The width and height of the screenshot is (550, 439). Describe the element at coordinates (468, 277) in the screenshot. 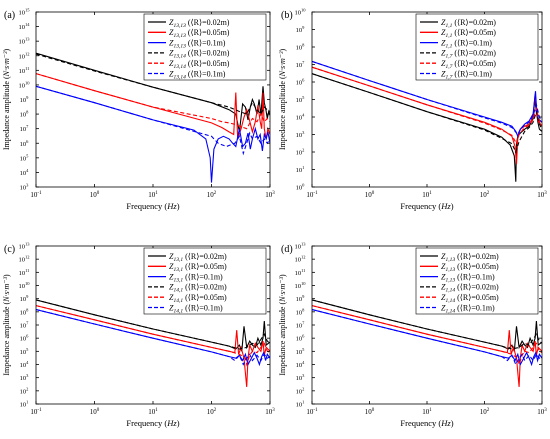

I see `legend-entry: Z1,13 (⟨R⟩=0.1m)` at that location.